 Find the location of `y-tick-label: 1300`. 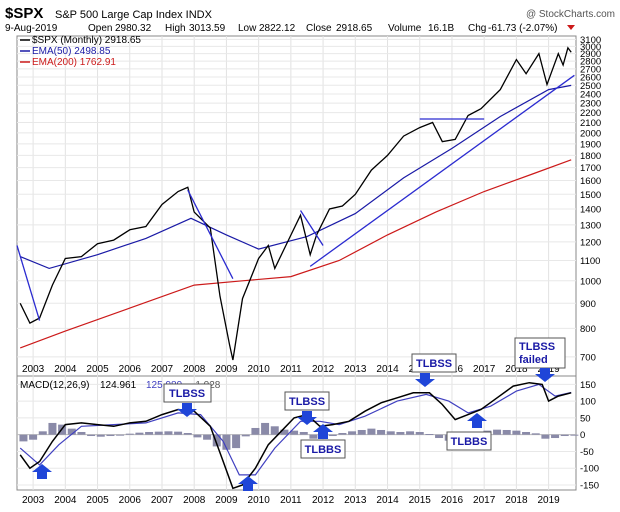

y-tick-label: 1300 is located at coordinates (590, 225).